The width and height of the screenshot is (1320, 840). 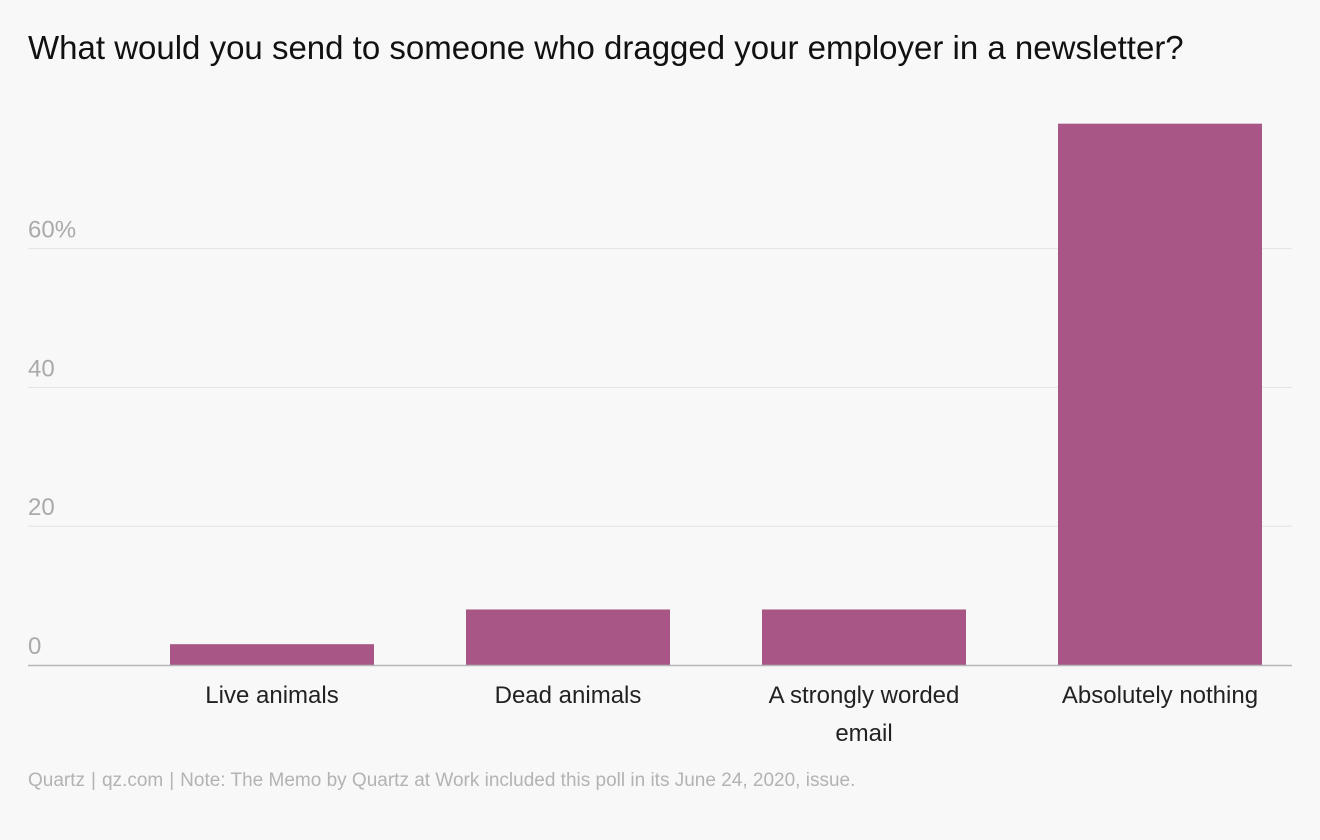 I want to click on x-category-label-line: email, so click(x=863, y=733).